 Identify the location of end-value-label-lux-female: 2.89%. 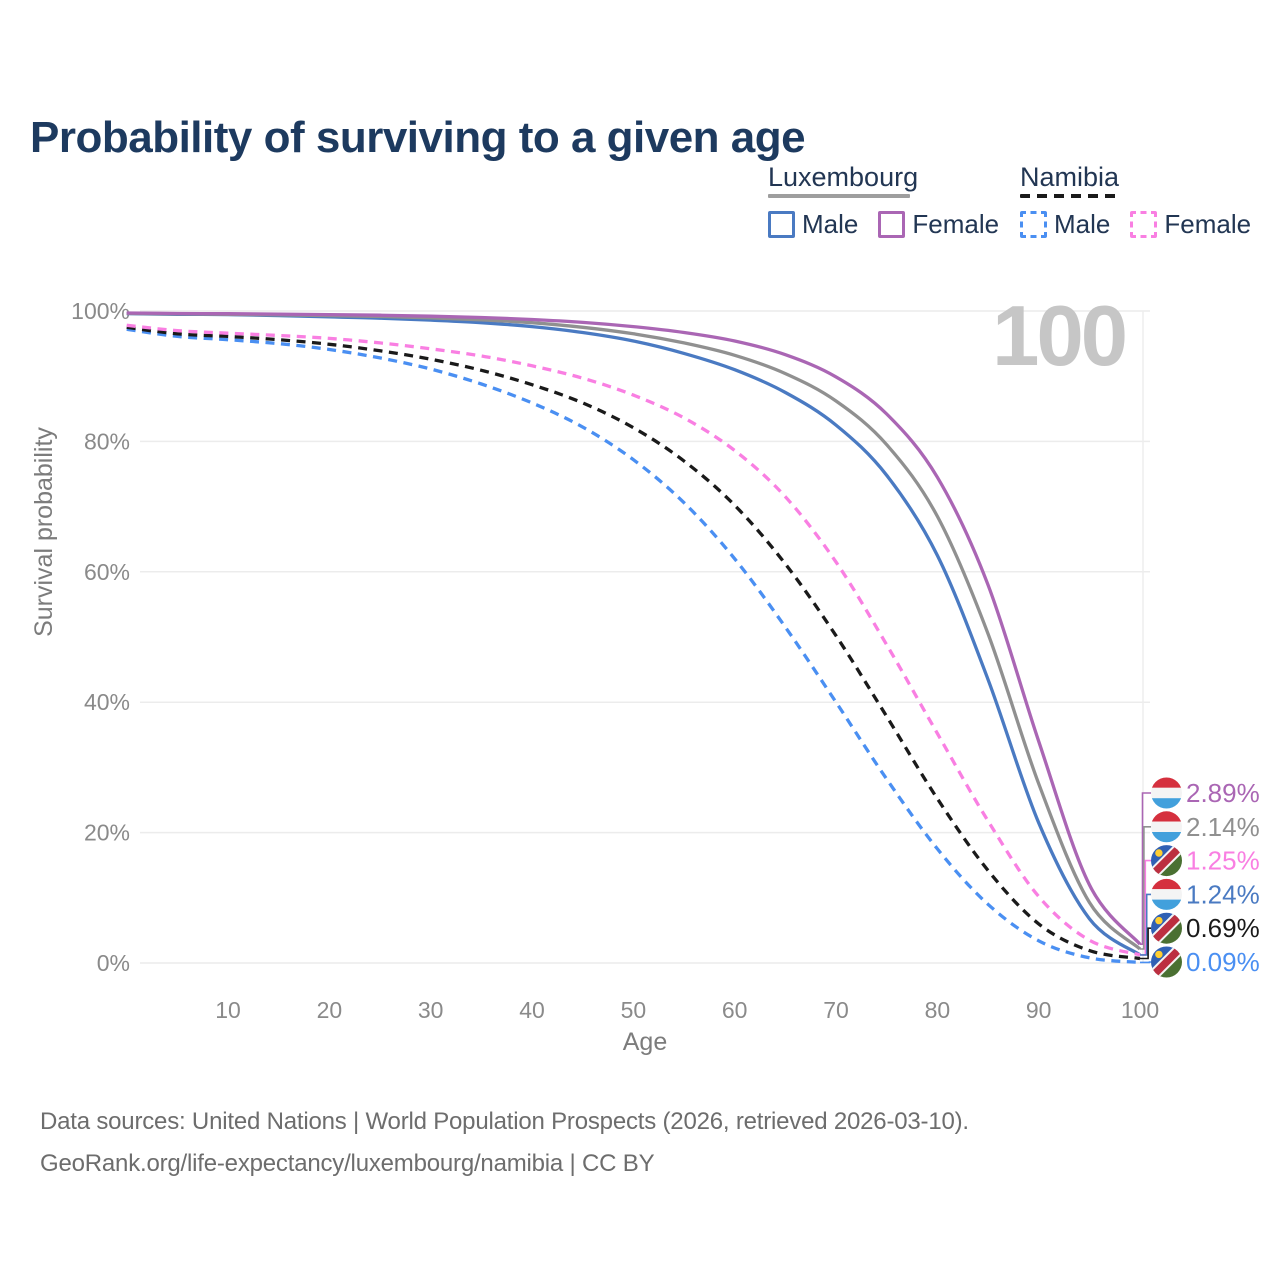
(1223, 793).